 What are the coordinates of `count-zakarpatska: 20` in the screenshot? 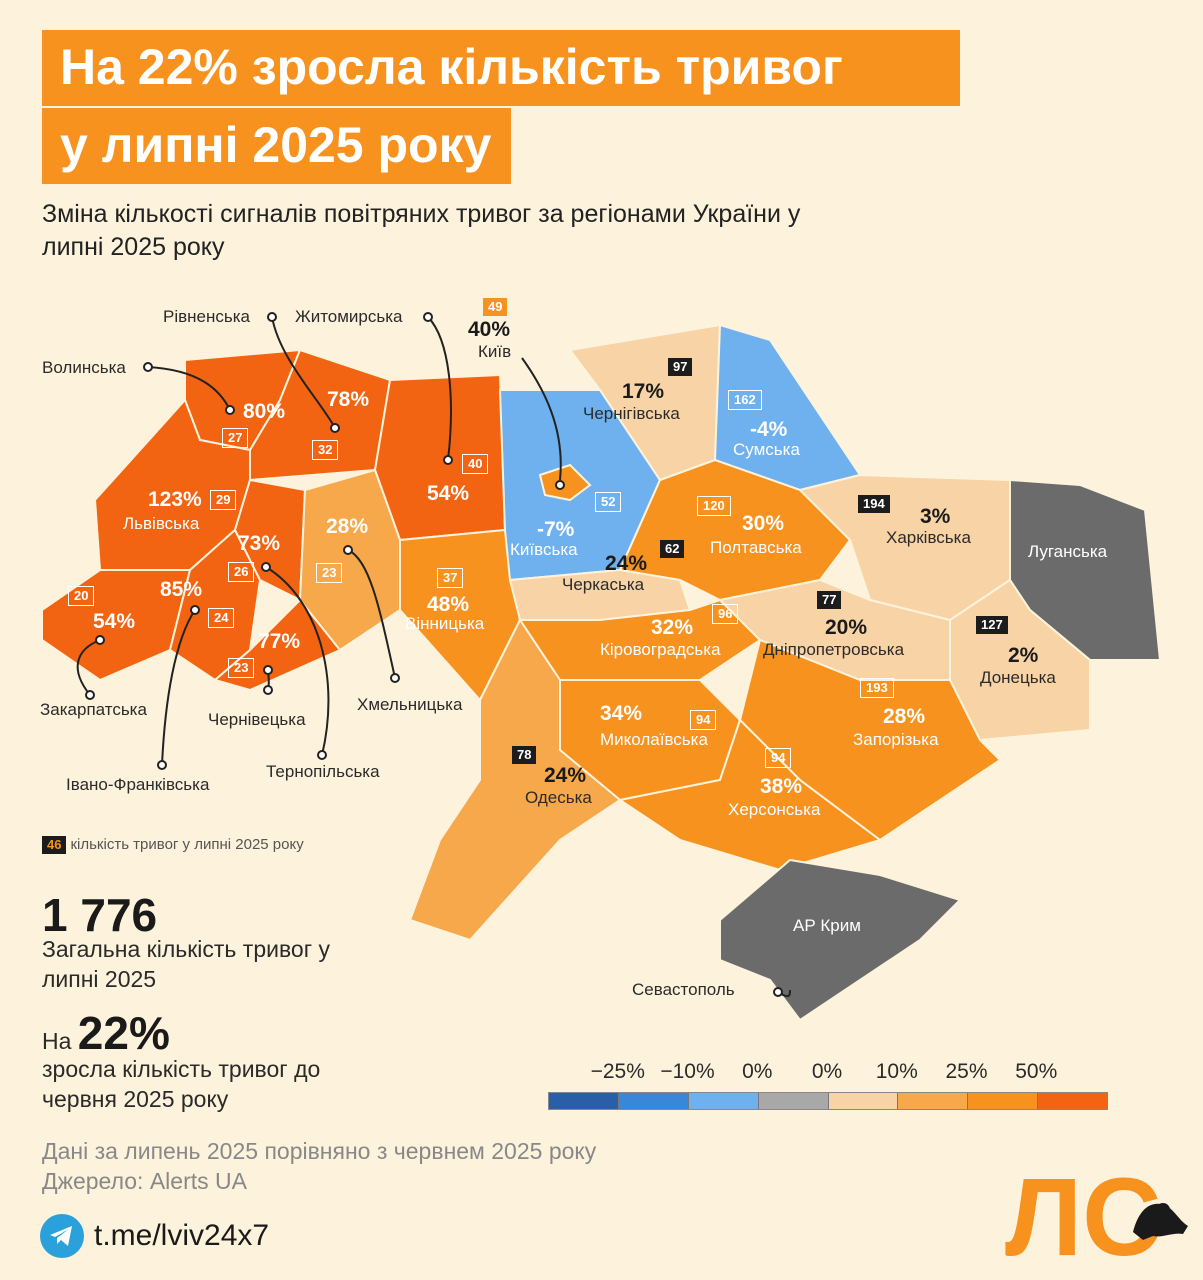 It's located at (81, 596).